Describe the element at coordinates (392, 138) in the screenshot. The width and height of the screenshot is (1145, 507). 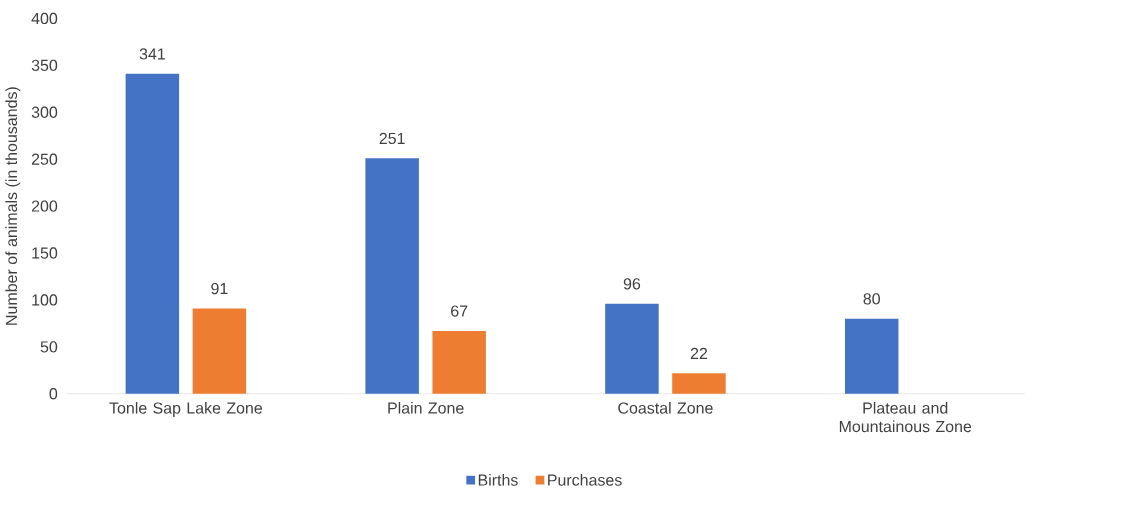
I see `data-label: 251` at that location.